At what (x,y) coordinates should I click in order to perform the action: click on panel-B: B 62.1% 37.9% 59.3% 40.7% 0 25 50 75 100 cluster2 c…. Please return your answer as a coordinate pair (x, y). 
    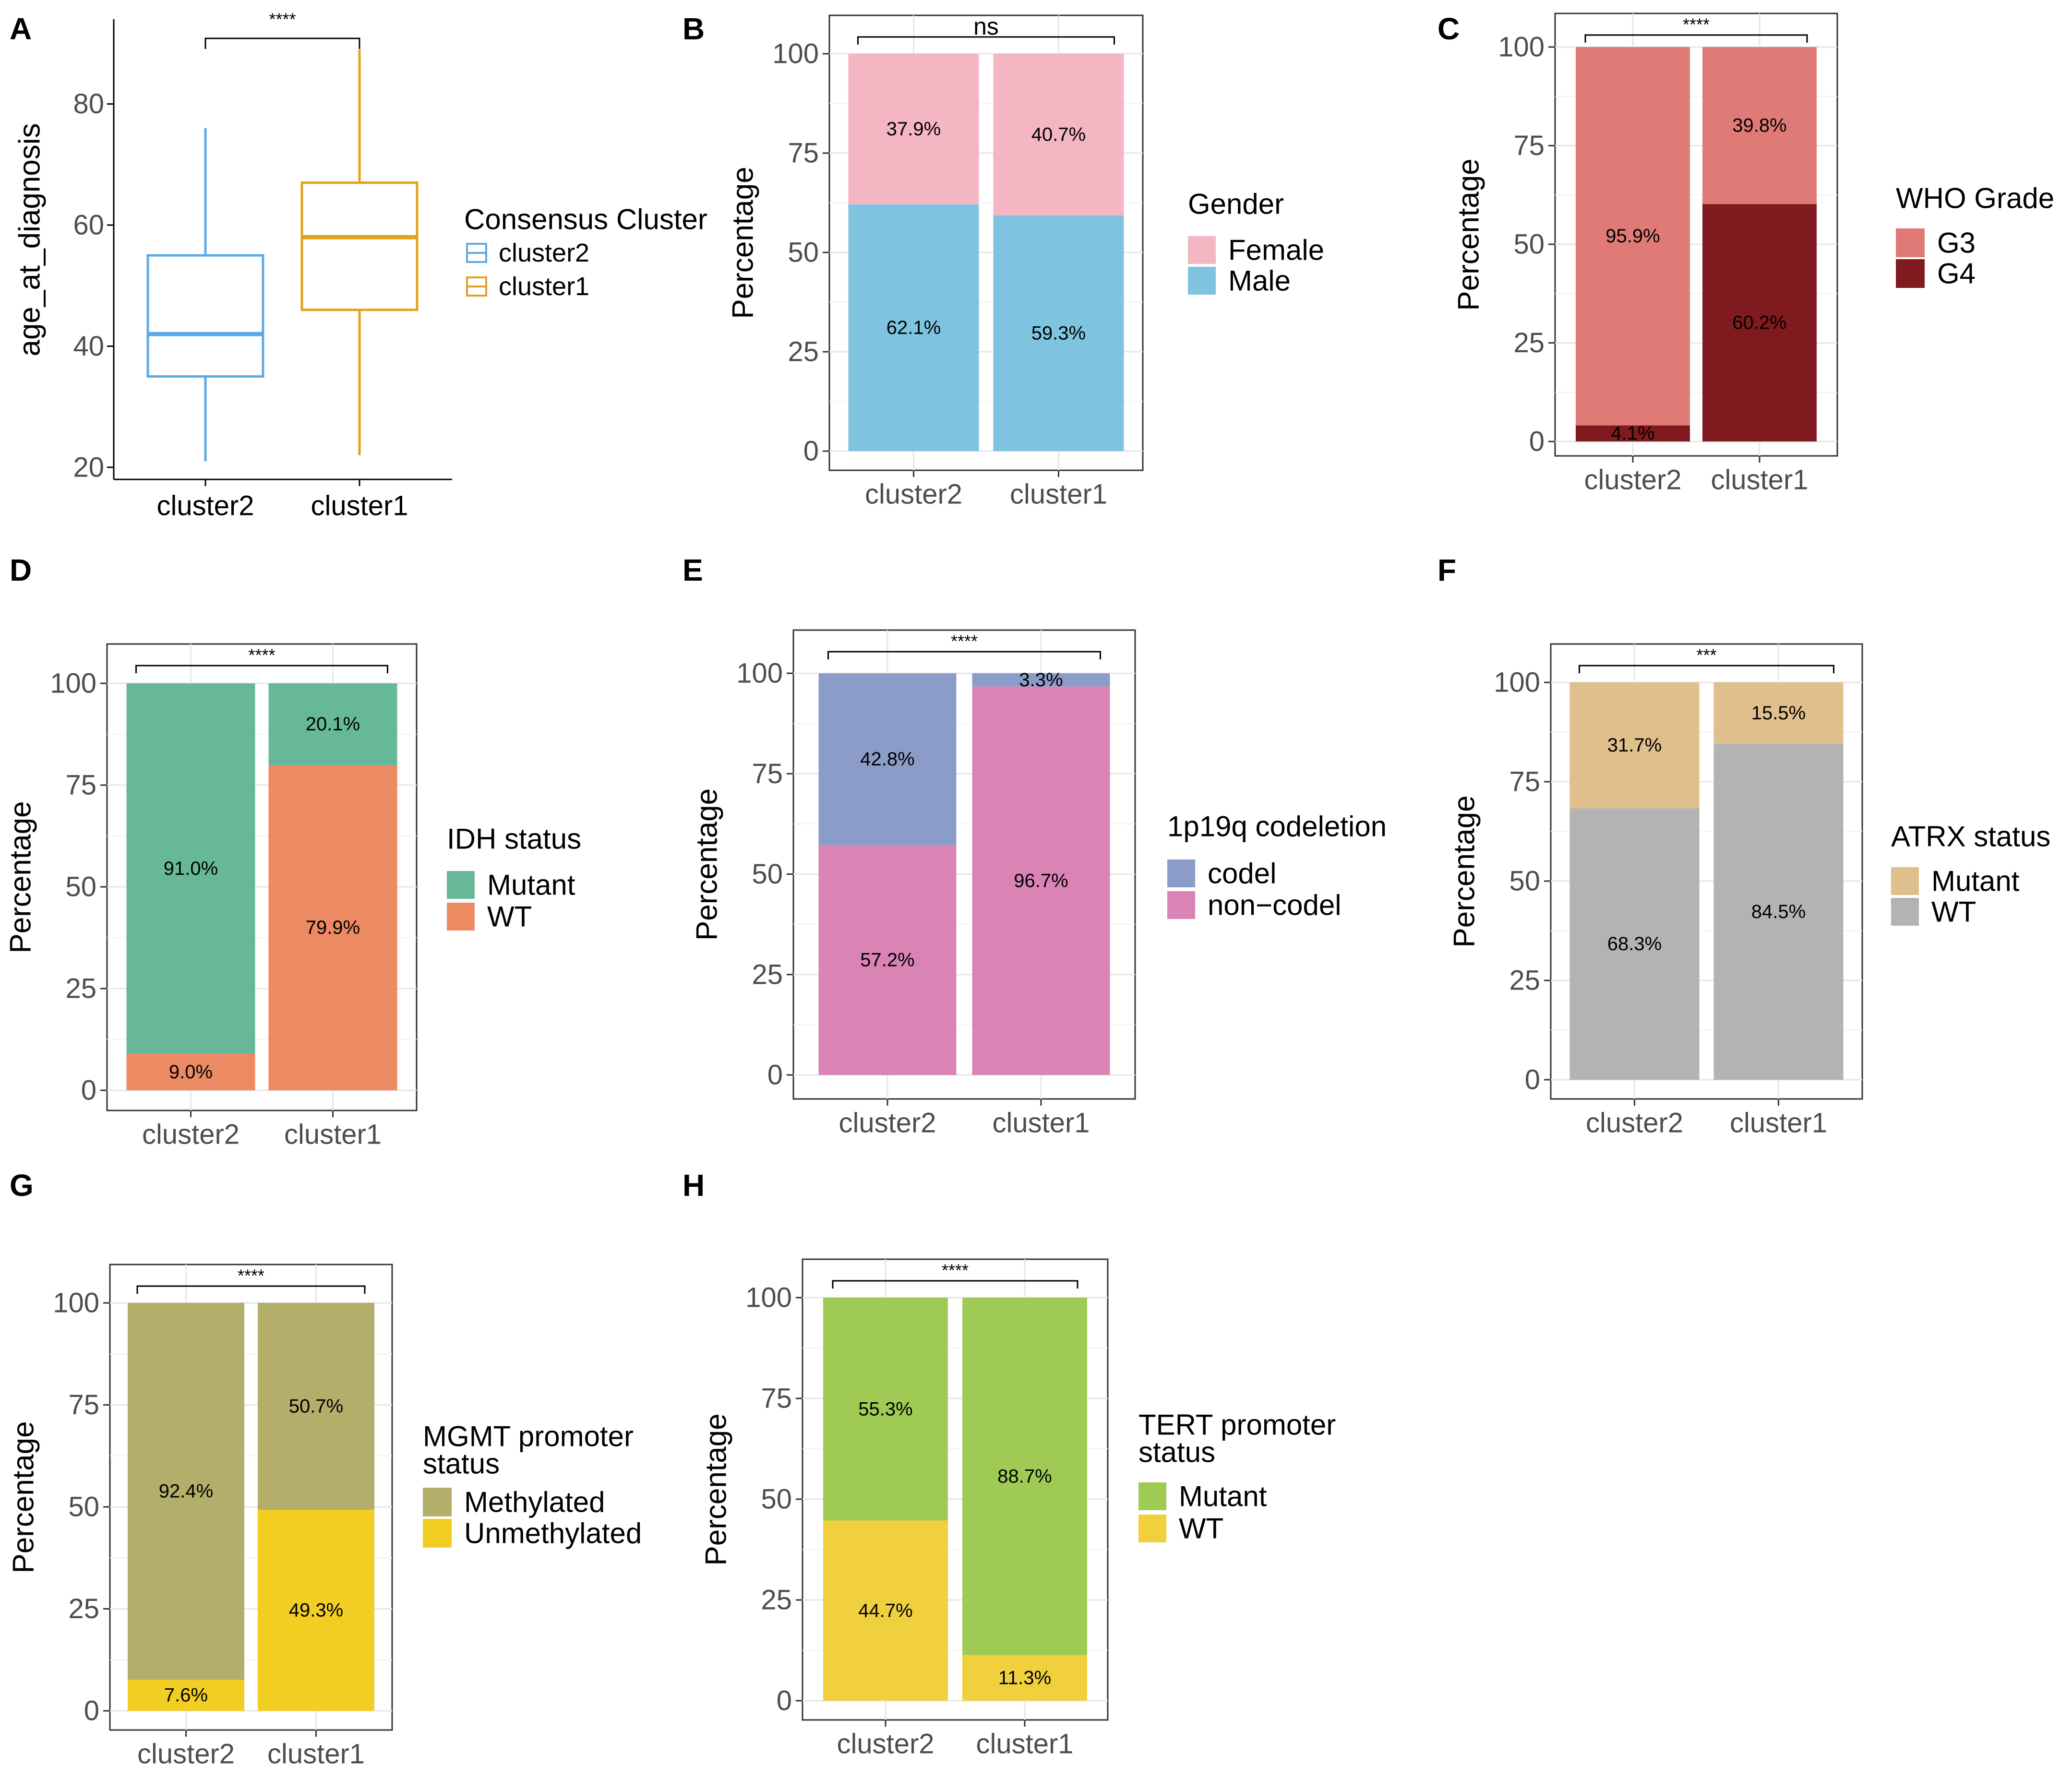
    Looking at the image, I should click on (1003, 261).